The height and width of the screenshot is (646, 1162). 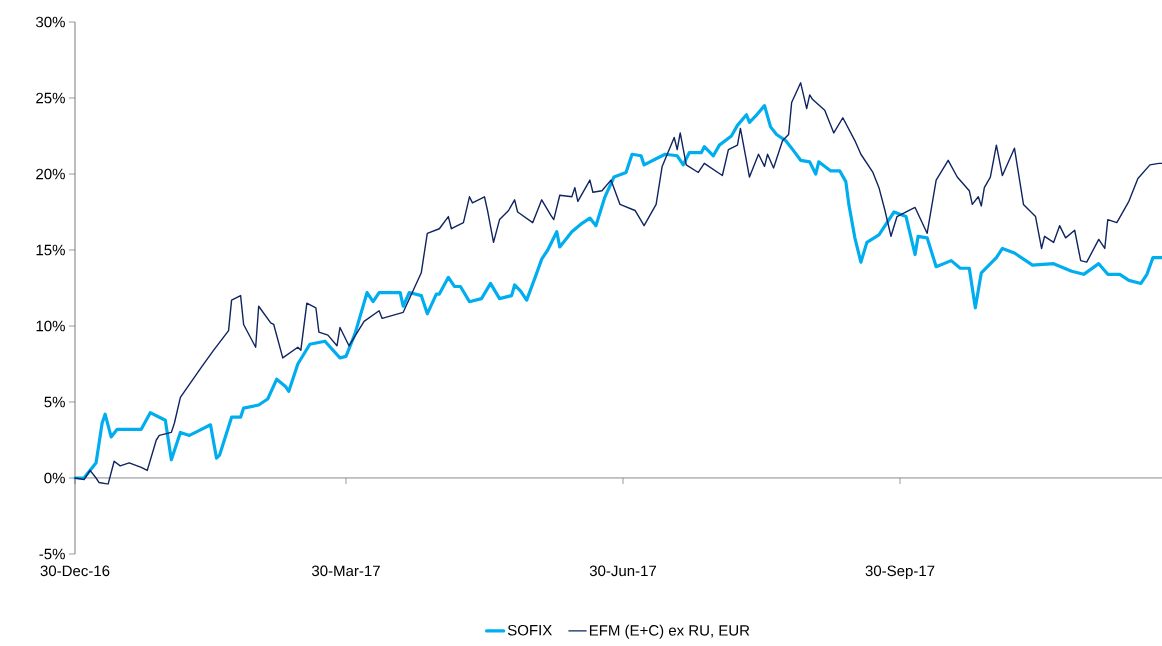 I want to click on x-tick-label: 30-Jun-17, so click(x=623, y=571).